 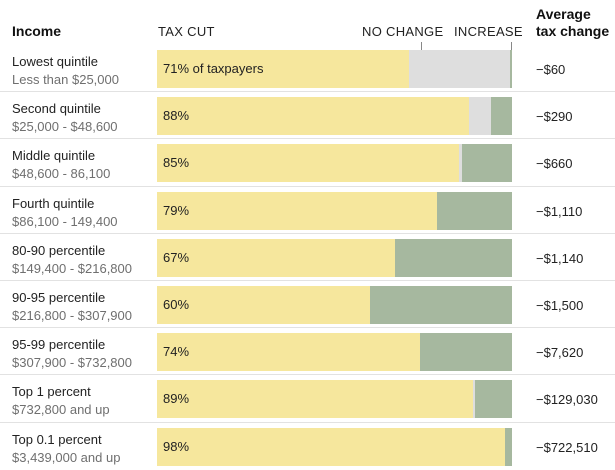 I want to click on income-range-label: $216,800 - $307,900, so click(x=72, y=315).